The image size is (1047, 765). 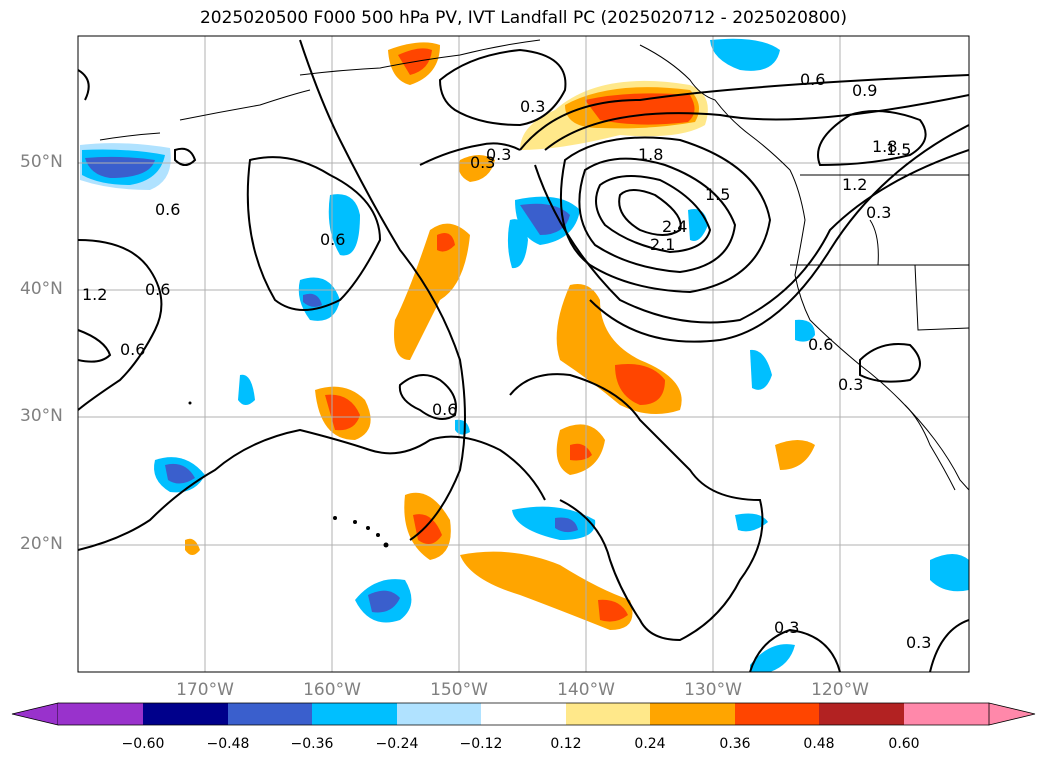 I want to click on lon-label-170w: 170°W, so click(x=205, y=690).